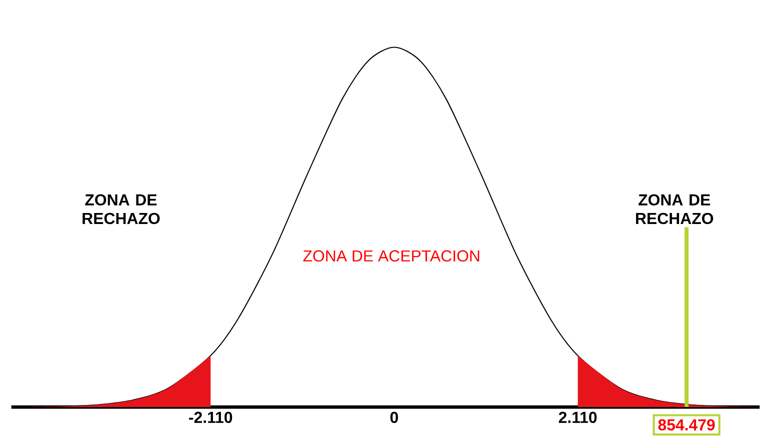 The height and width of the screenshot is (445, 771). What do you see at coordinates (686, 425) in the screenshot?
I see `text: 854.479` at bounding box center [686, 425].